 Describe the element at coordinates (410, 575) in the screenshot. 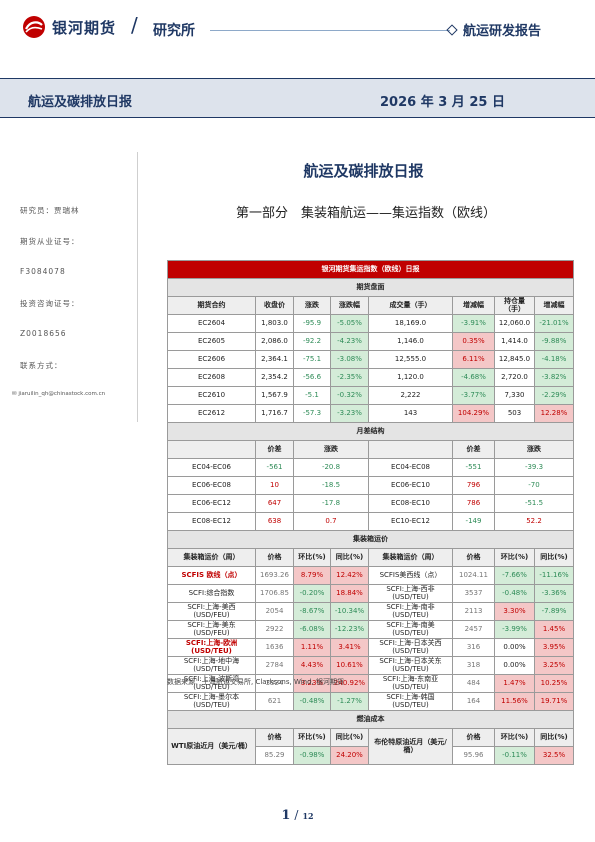

I see `route-name: SCFIS美西线（点）` at that location.